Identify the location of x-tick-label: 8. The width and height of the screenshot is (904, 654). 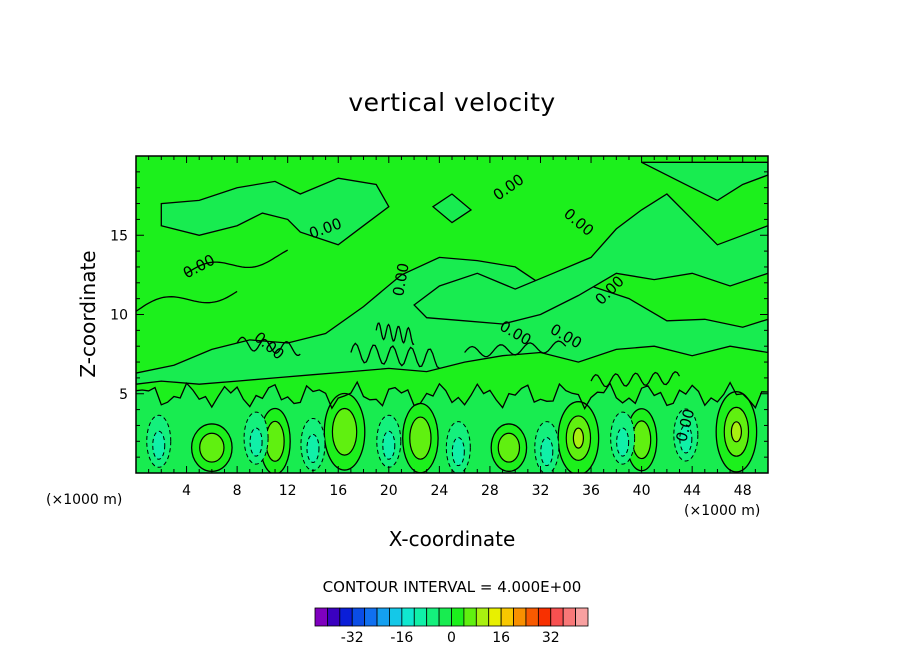
(237, 491).